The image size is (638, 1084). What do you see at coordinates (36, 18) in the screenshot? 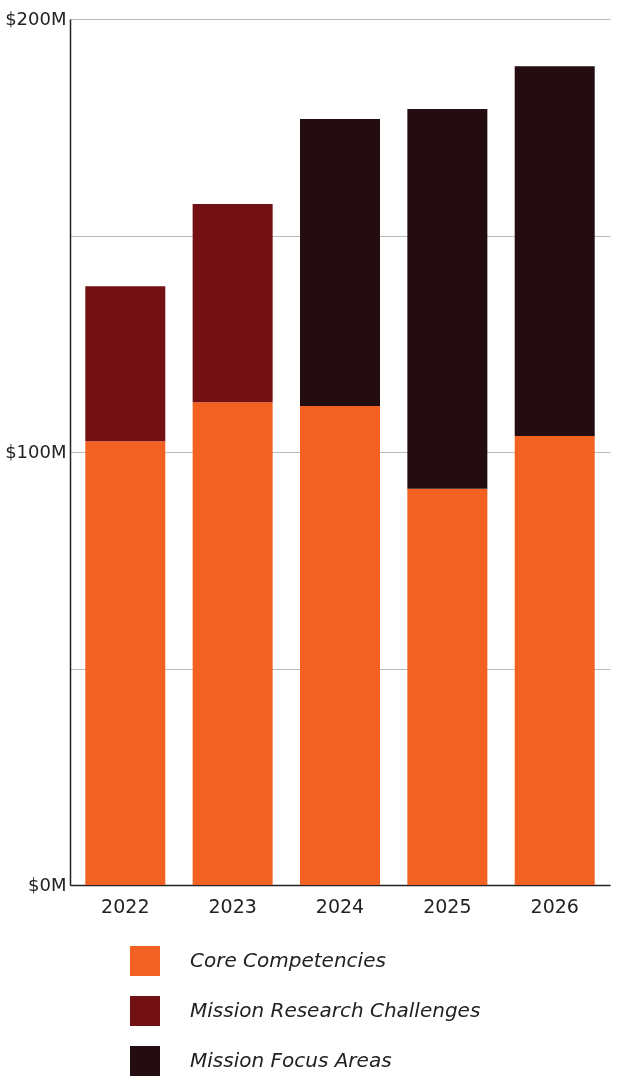
I see `y-tick-label: $200M` at bounding box center [36, 18].